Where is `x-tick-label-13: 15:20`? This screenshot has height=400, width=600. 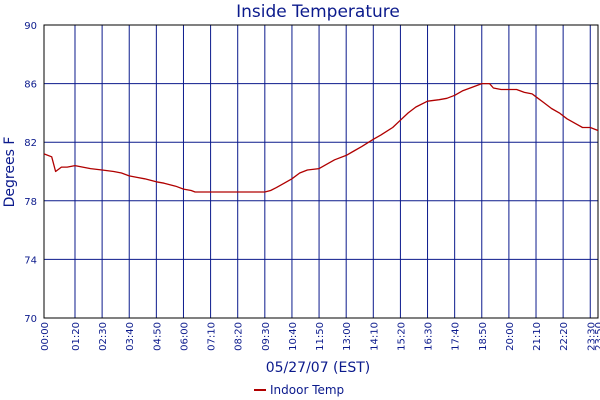
x-tick-label-13: 15:20 is located at coordinates (401, 336).